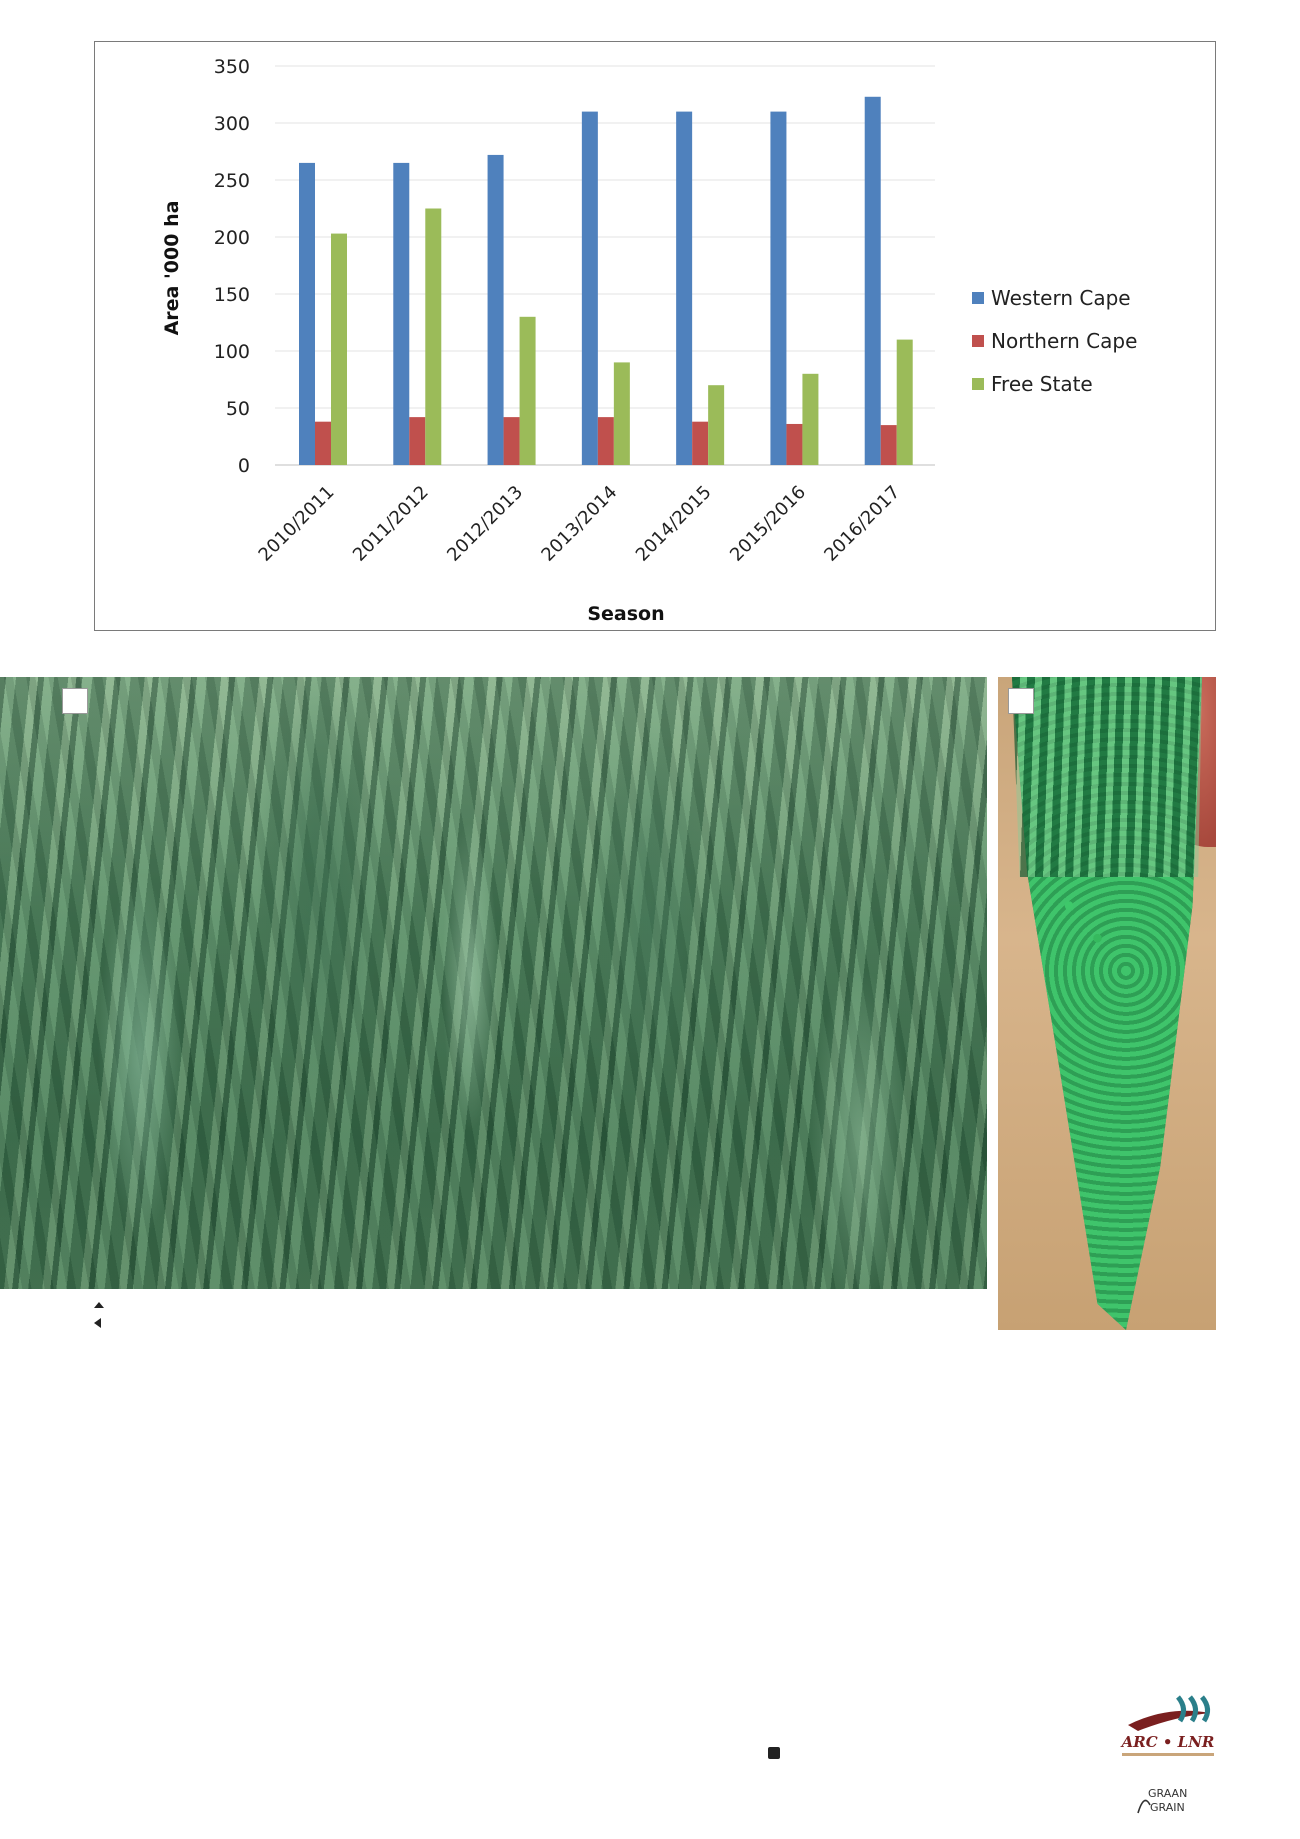  I want to click on caption-arrow-up-icon, so click(99, 1305).